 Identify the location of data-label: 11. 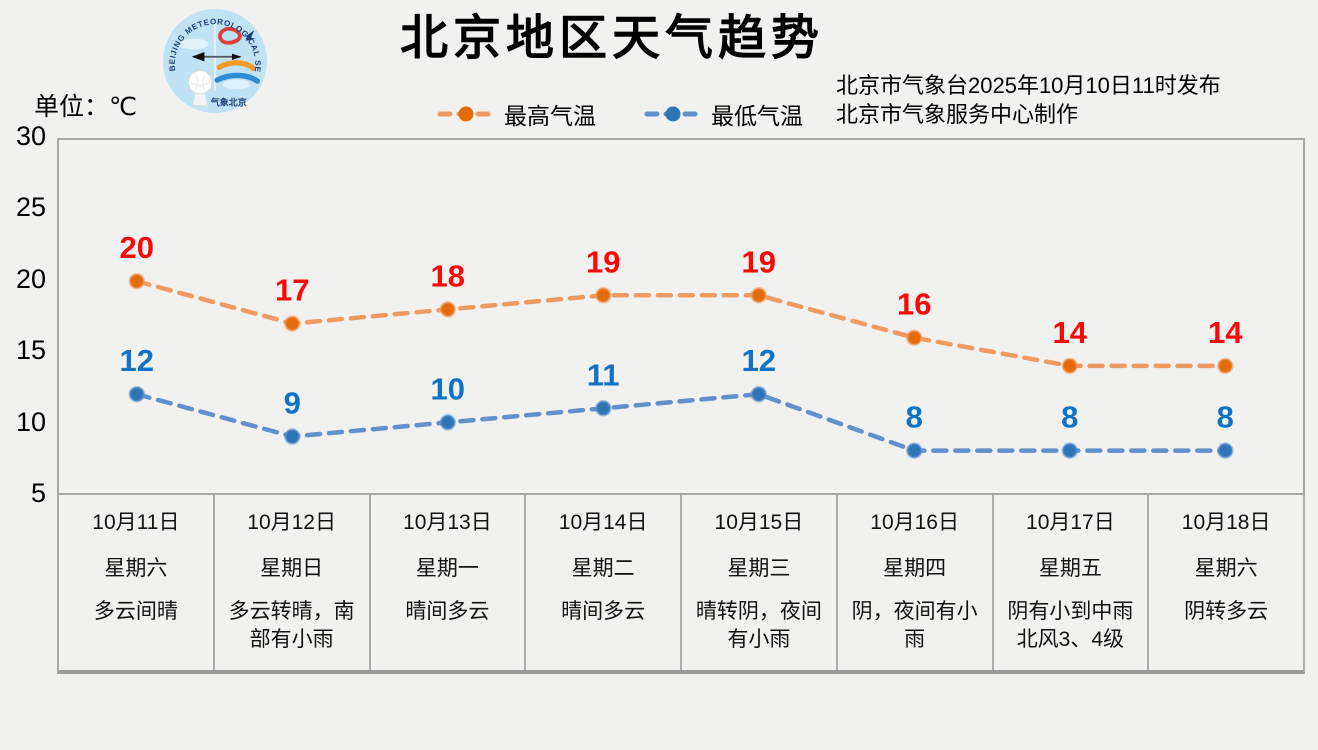
(603, 374).